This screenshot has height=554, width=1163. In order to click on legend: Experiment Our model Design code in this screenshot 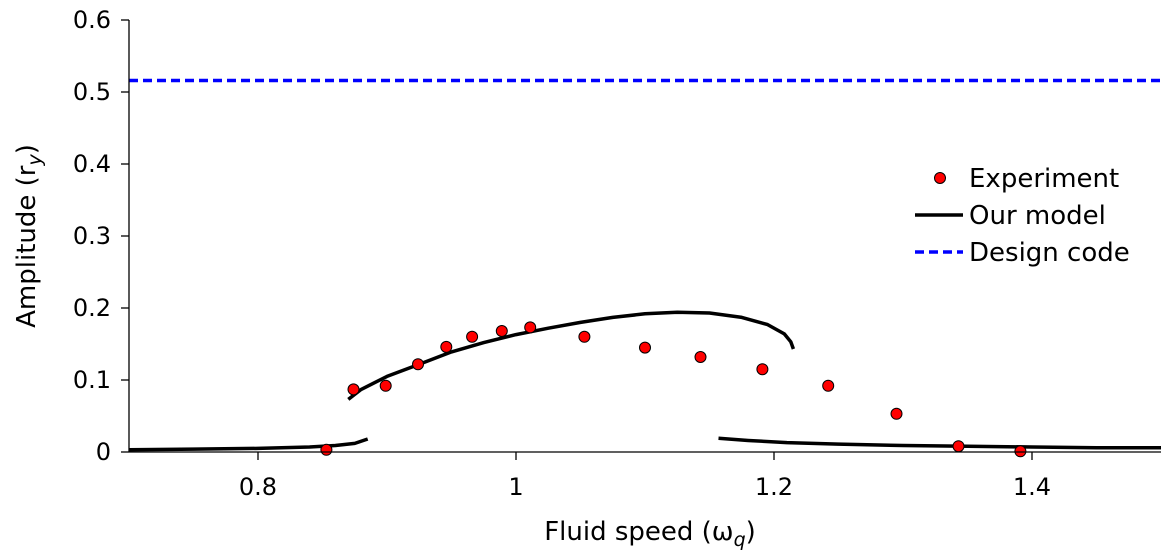, I will do `click(1022, 216)`.